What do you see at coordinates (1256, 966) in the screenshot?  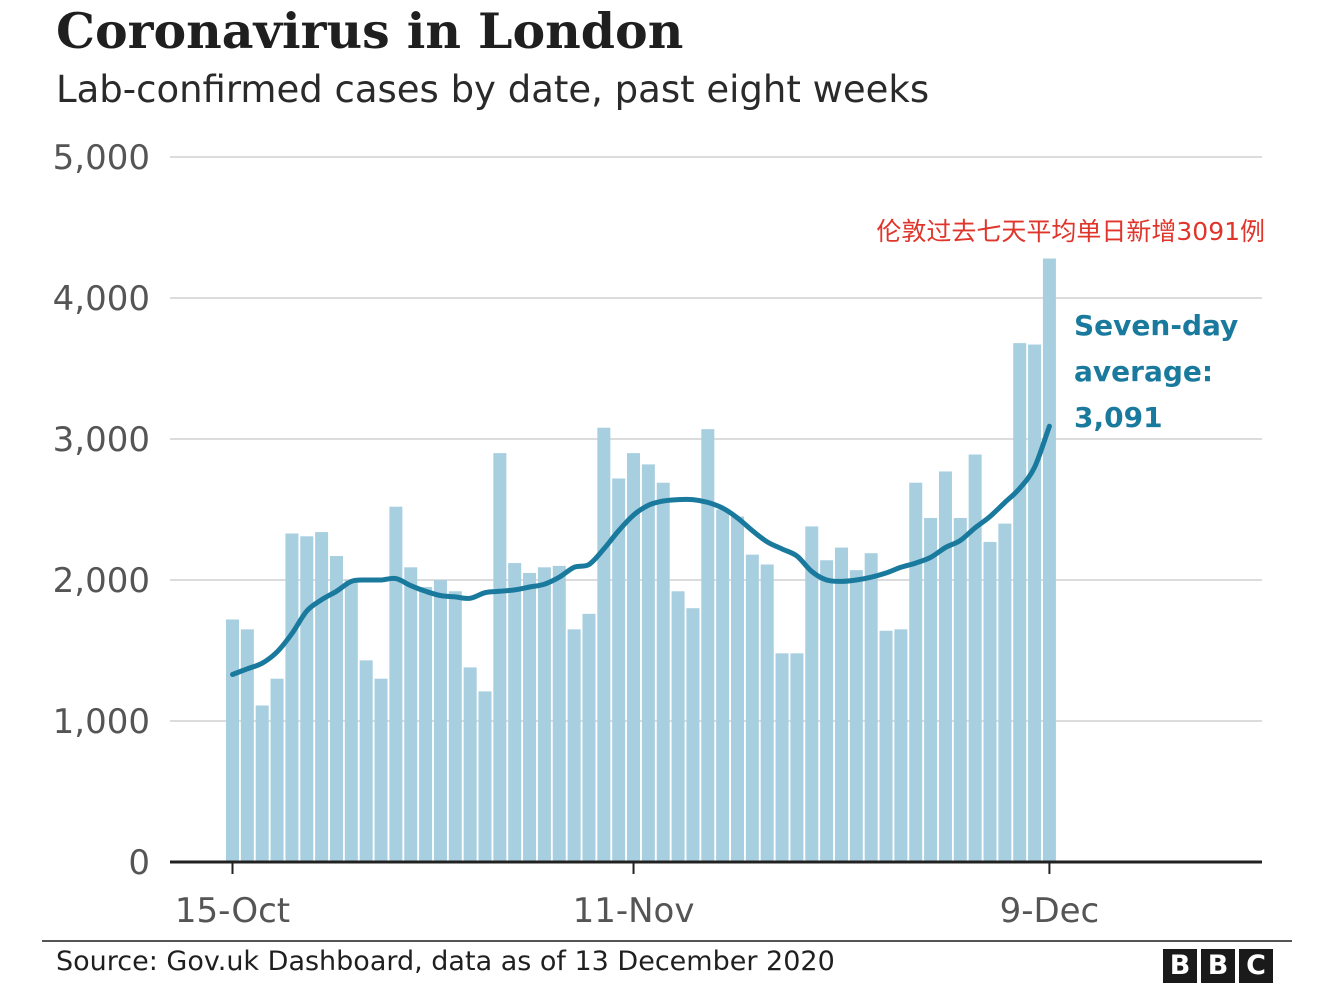 I see `bbc-logo-letter: C` at bounding box center [1256, 966].